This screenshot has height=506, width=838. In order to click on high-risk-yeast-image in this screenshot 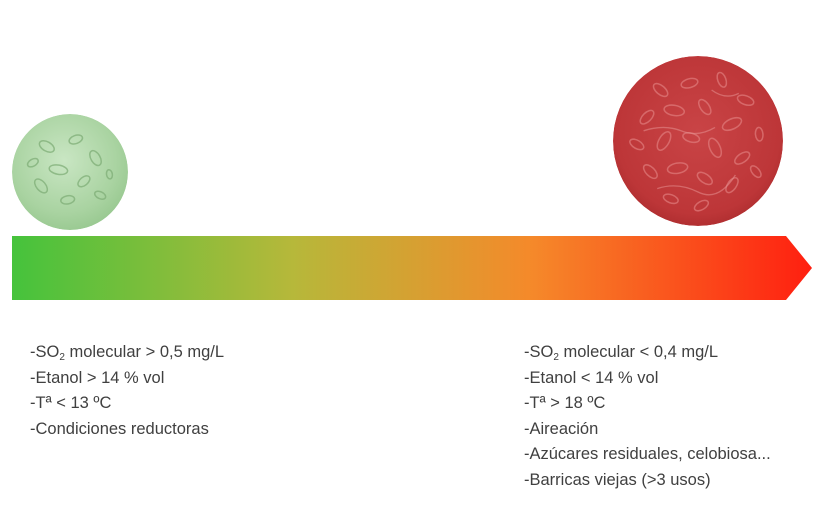, I will do `click(698, 141)`.